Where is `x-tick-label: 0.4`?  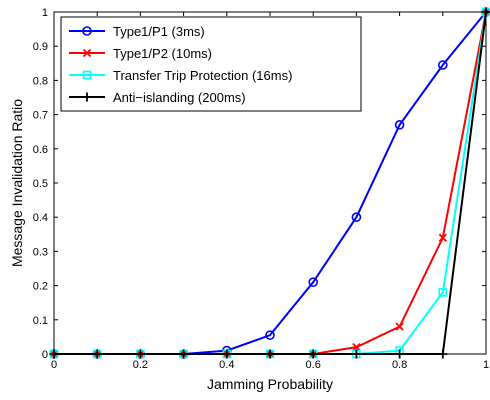 x-tick-label: 0.4 is located at coordinates (226, 365).